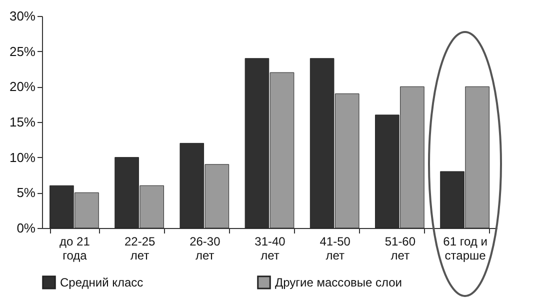  I want to click on x-tick-label: 41-50 лет, so click(335, 248).